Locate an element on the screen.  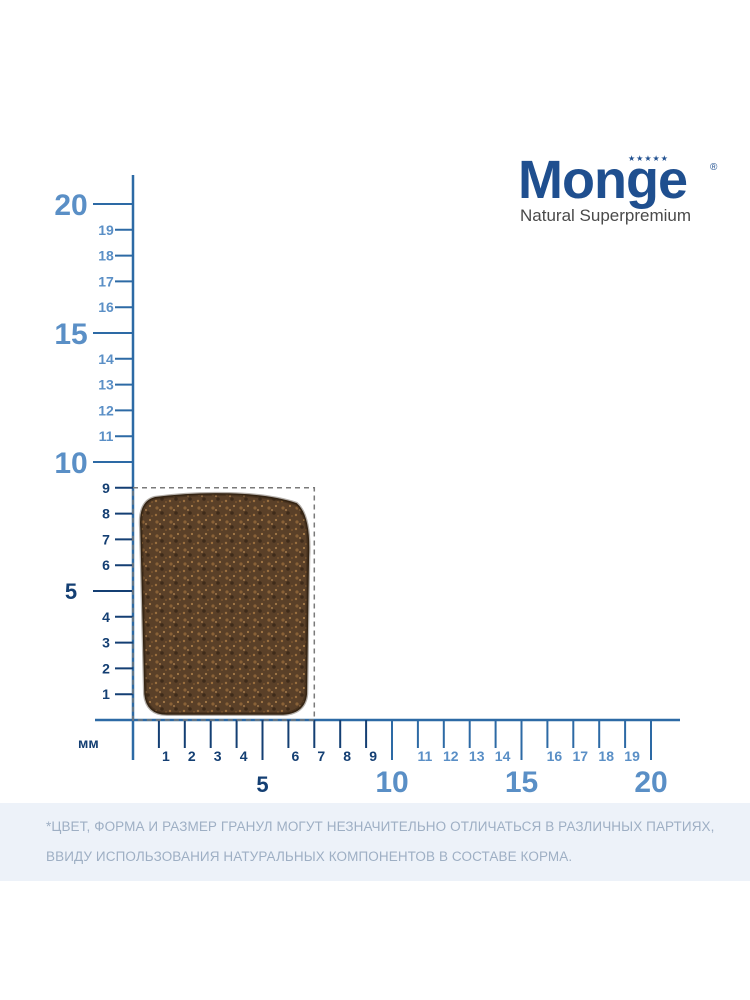
vertical-minor-label: 7 is located at coordinates (106, 539).